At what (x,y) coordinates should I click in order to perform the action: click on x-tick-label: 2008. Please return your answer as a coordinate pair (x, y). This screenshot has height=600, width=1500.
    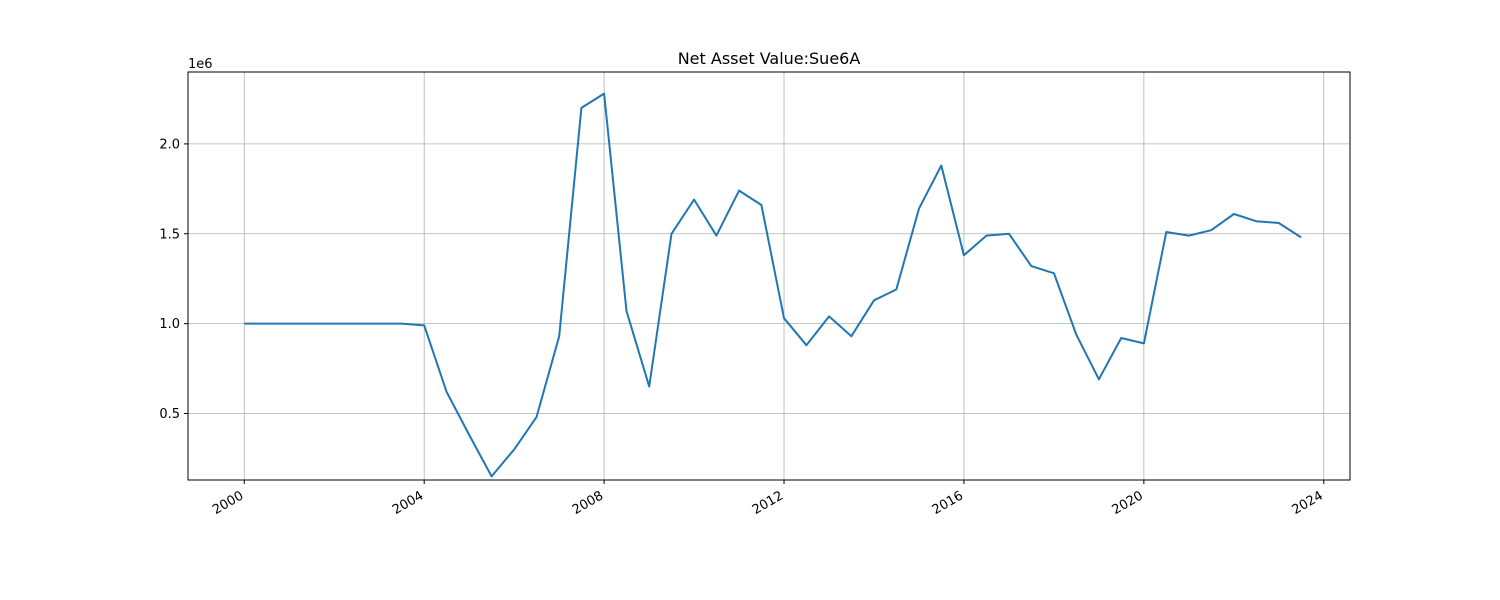
    Looking at the image, I should click on (588, 503).